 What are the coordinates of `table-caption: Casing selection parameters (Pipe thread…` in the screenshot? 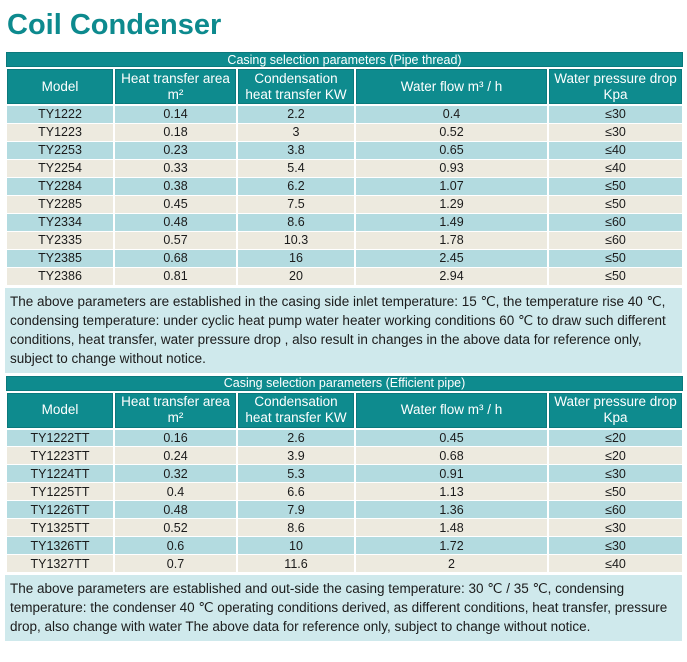 It's located at (345, 60).